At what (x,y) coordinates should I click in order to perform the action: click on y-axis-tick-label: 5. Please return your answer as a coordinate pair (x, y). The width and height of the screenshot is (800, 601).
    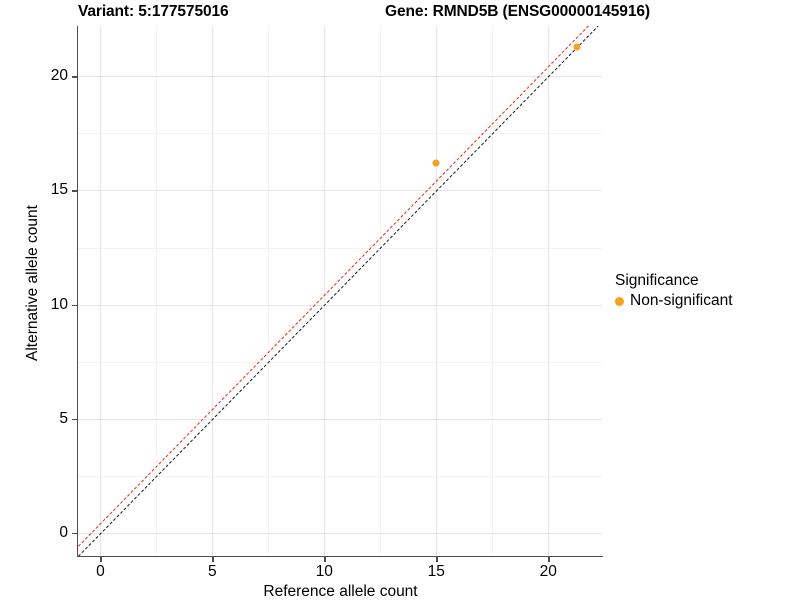
    Looking at the image, I should click on (63, 418).